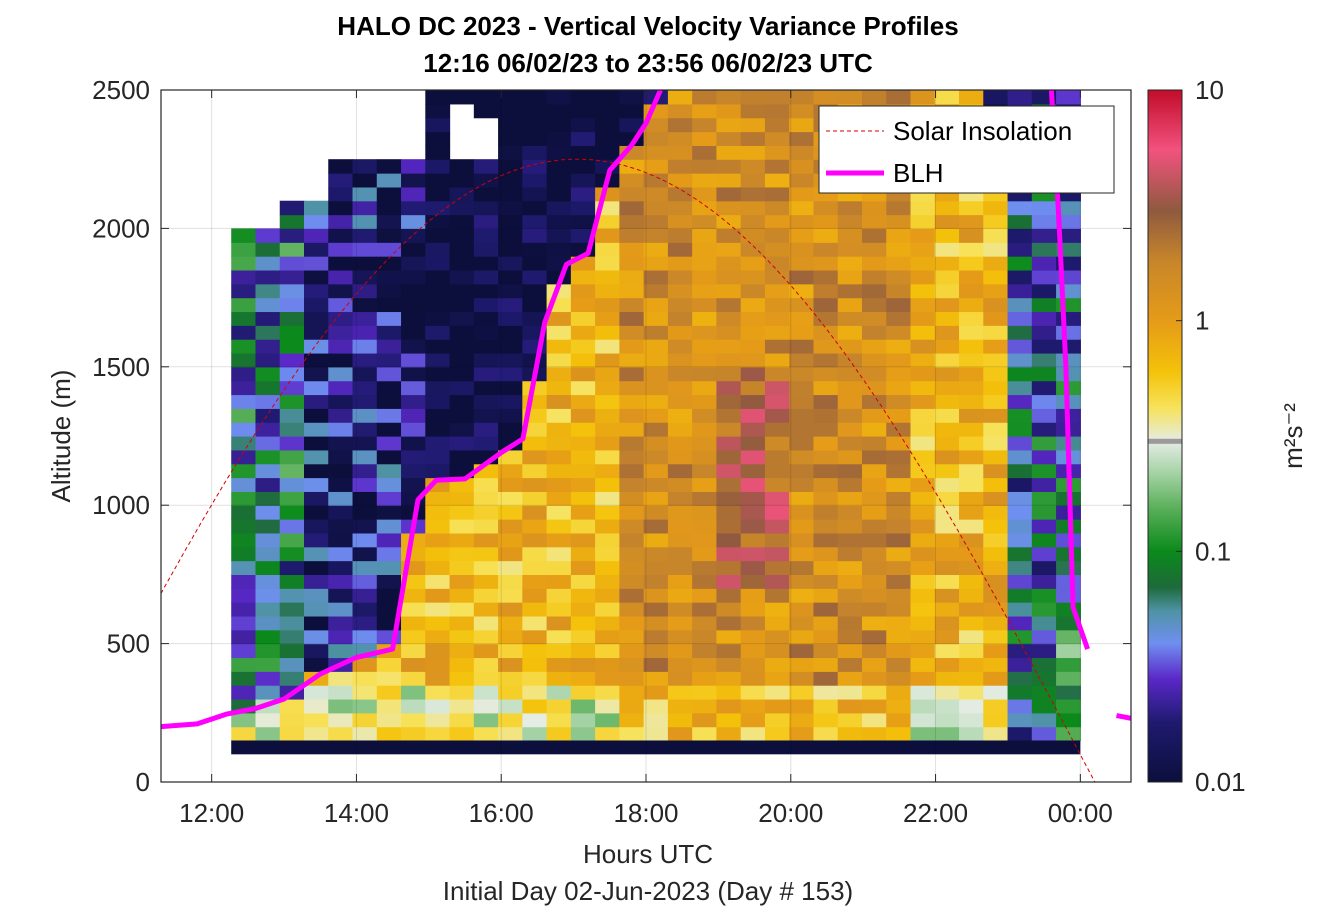 This screenshot has width=1343, height=911. I want to click on y-tick-label: 1500, so click(121, 367).